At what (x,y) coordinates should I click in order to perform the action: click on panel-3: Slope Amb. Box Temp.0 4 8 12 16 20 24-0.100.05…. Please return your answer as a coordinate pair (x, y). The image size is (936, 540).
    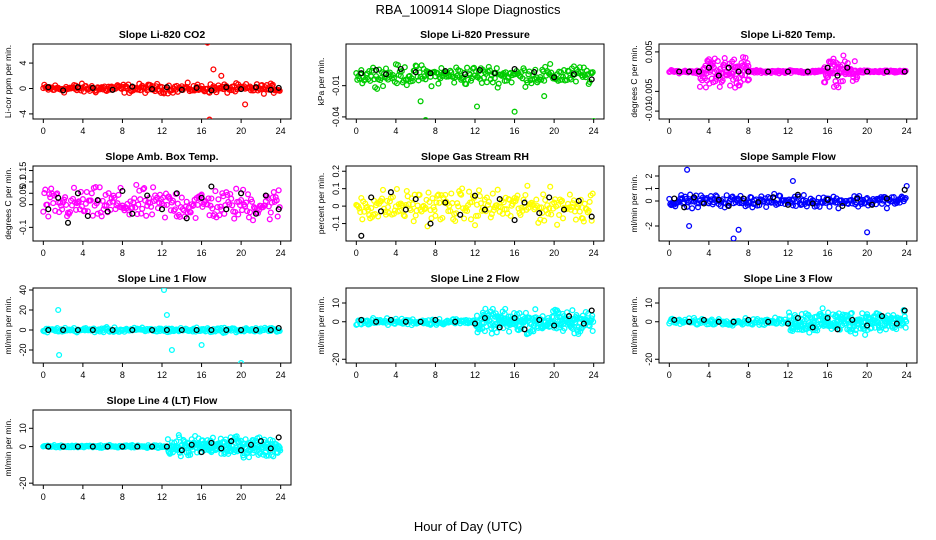
    Looking at the image, I should click on (147, 204).